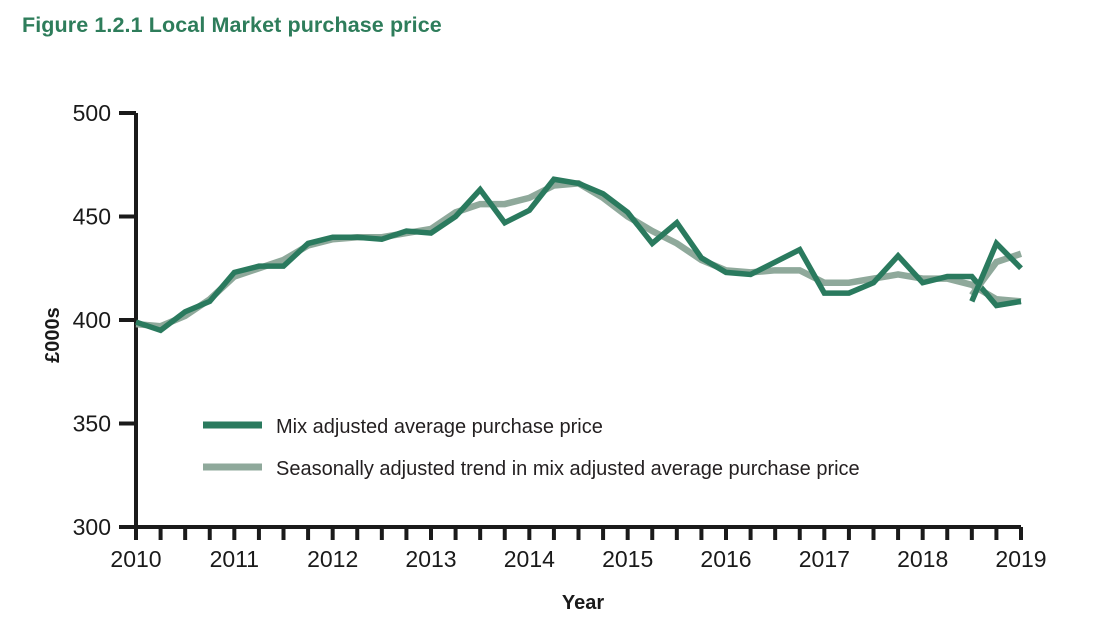 The image size is (1120, 630). I want to click on x-tick-label: 2010, so click(135, 559).